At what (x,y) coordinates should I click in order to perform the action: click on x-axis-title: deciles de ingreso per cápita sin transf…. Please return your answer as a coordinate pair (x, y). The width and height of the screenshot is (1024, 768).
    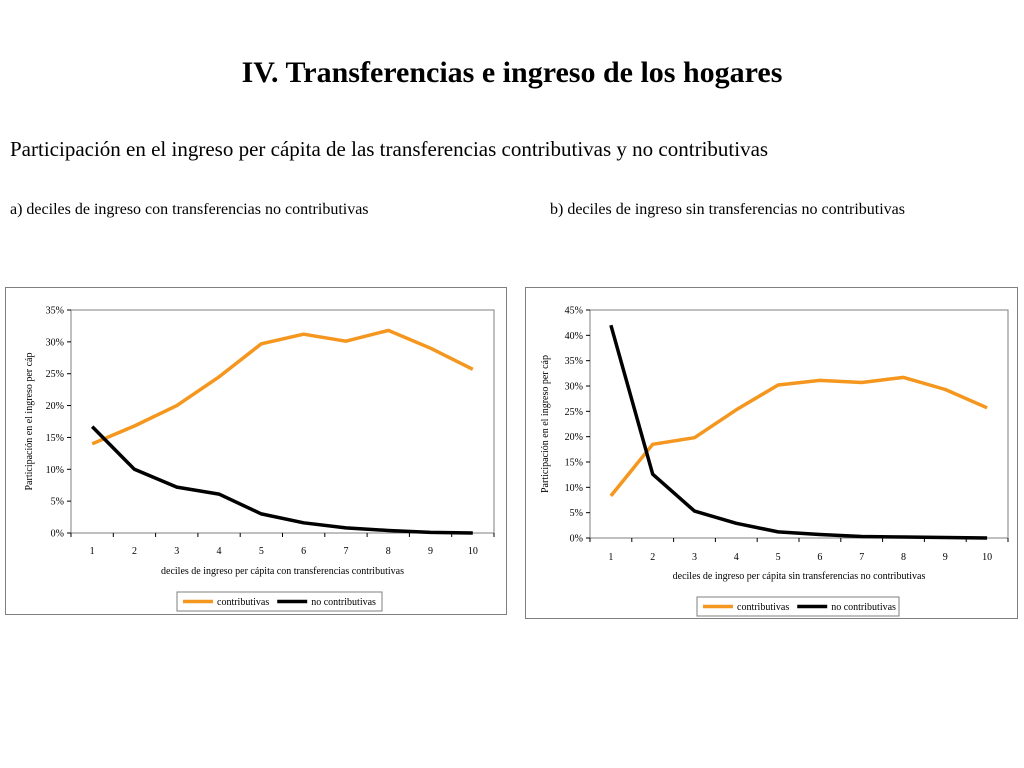
    Looking at the image, I should click on (799, 576).